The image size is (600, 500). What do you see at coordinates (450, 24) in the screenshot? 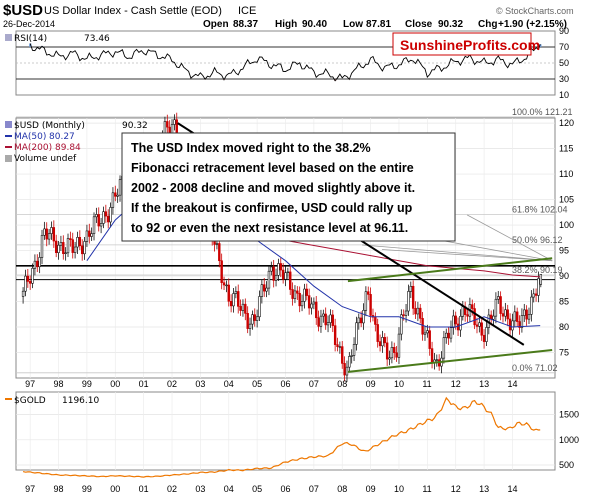
I see `close-value: 90.32` at bounding box center [450, 24].